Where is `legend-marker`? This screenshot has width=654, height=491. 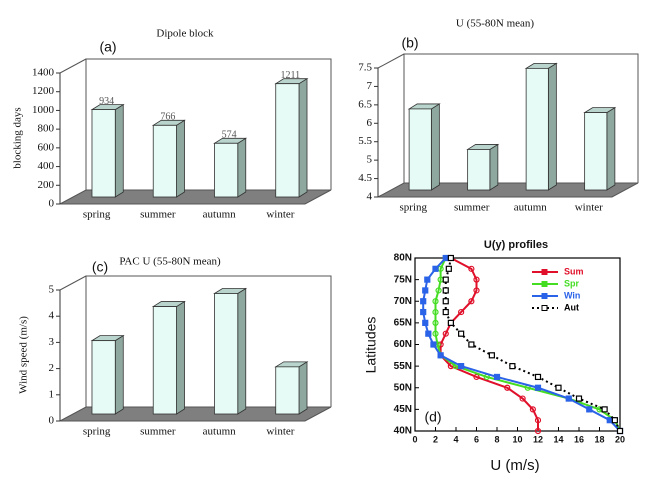
legend-marker is located at coordinates (544, 284).